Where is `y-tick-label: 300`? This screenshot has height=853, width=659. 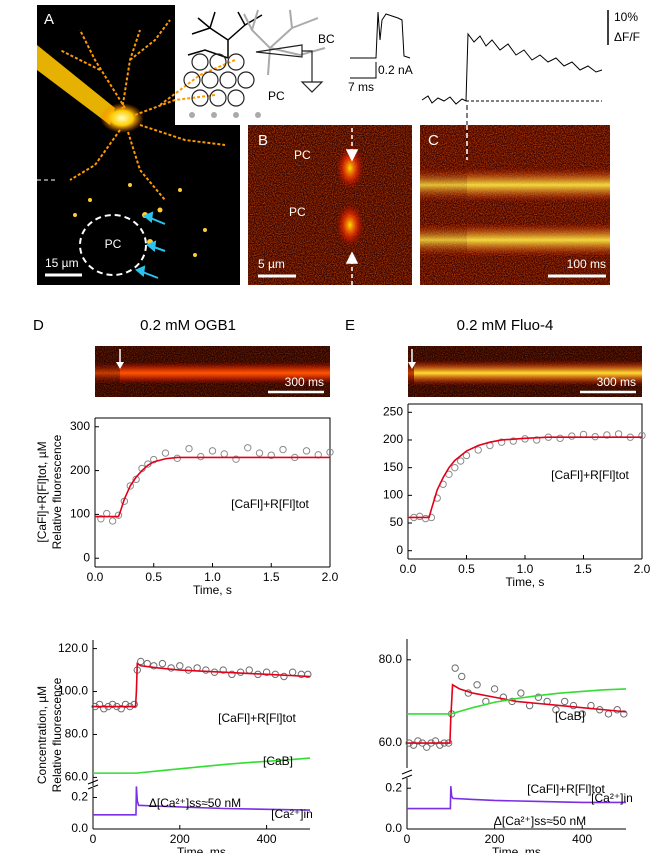
y-tick-label: 300 is located at coordinates (80, 426).